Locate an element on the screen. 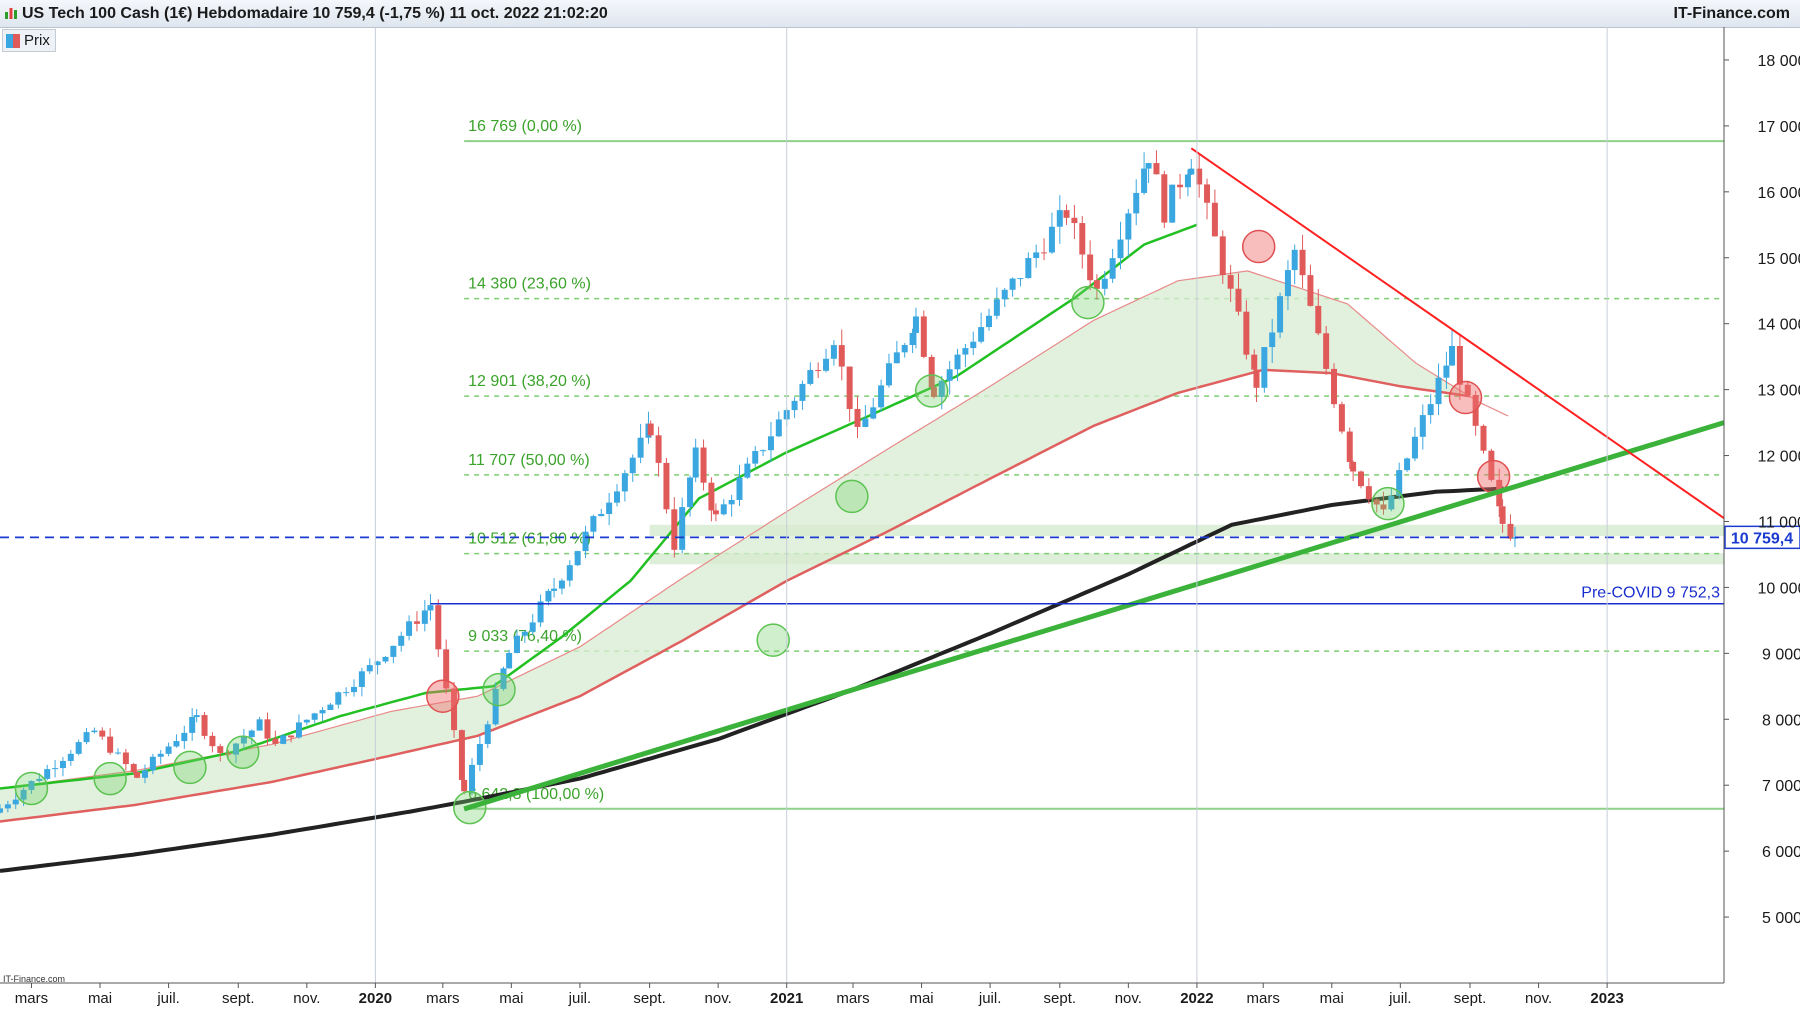 The image size is (1800, 1013). fib-level-label: 14 380 (23,60 %) is located at coordinates (529, 284).